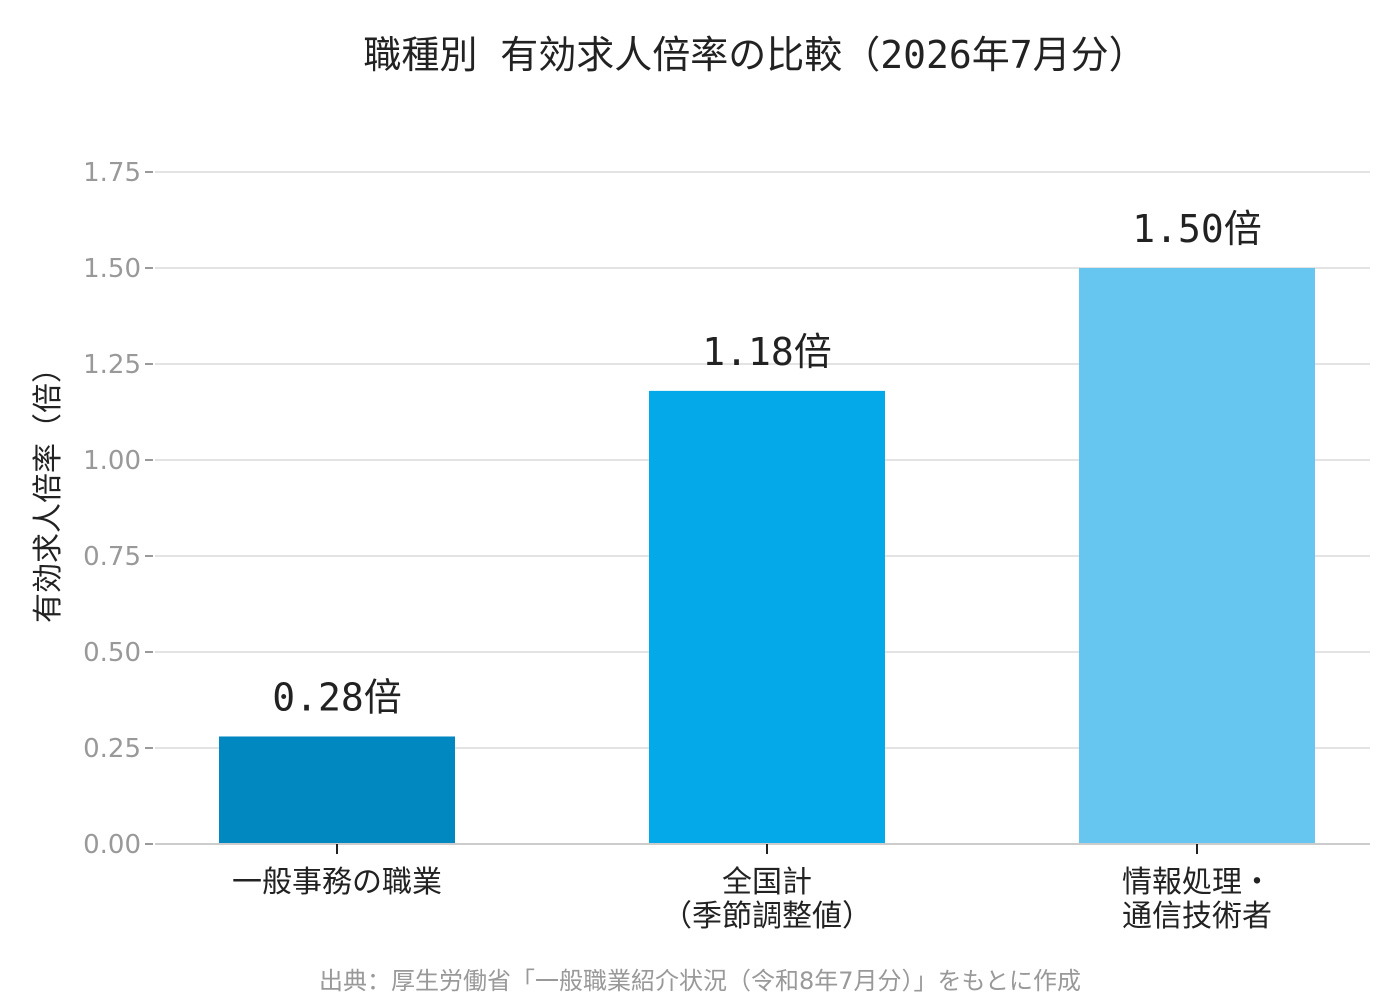 The height and width of the screenshot is (1000, 1400). What do you see at coordinates (700, 981) in the screenshot?
I see `source-note: 出典：厚生労働省「一般職業紹介状況（令和8年7月分）」をもとに作成` at bounding box center [700, 981].